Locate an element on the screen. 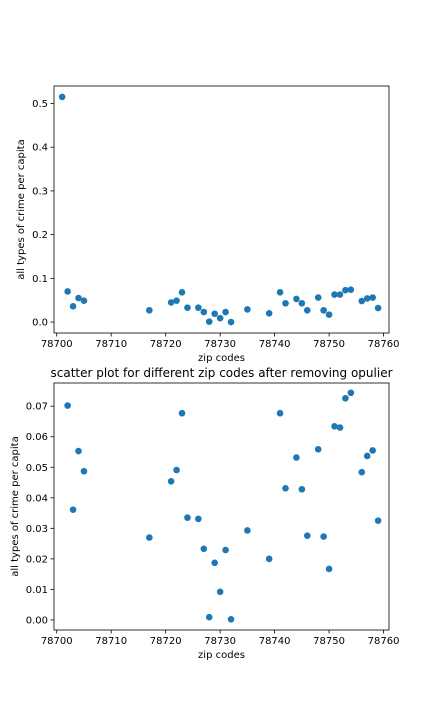  chart-bottom-x-tick-label: 78700 is located at coordinates (57, 641).